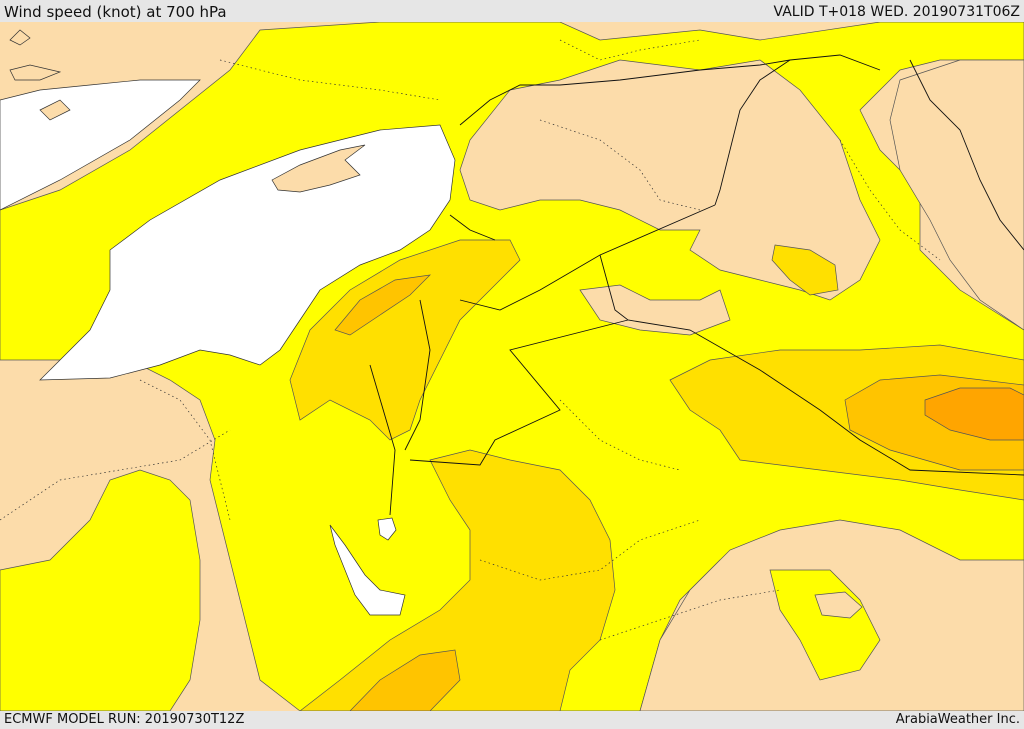 The width and height of the screenshot is (1024, 729). I want to click on border-jordan-saudi, so click(587, 257).